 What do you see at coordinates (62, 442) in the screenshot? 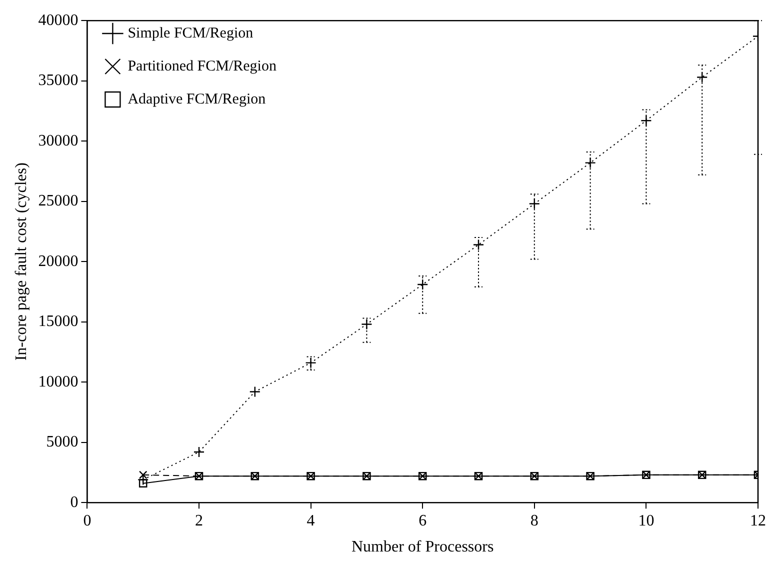
I see `y-tick-label: 5000` at bounding box center [62, 442].